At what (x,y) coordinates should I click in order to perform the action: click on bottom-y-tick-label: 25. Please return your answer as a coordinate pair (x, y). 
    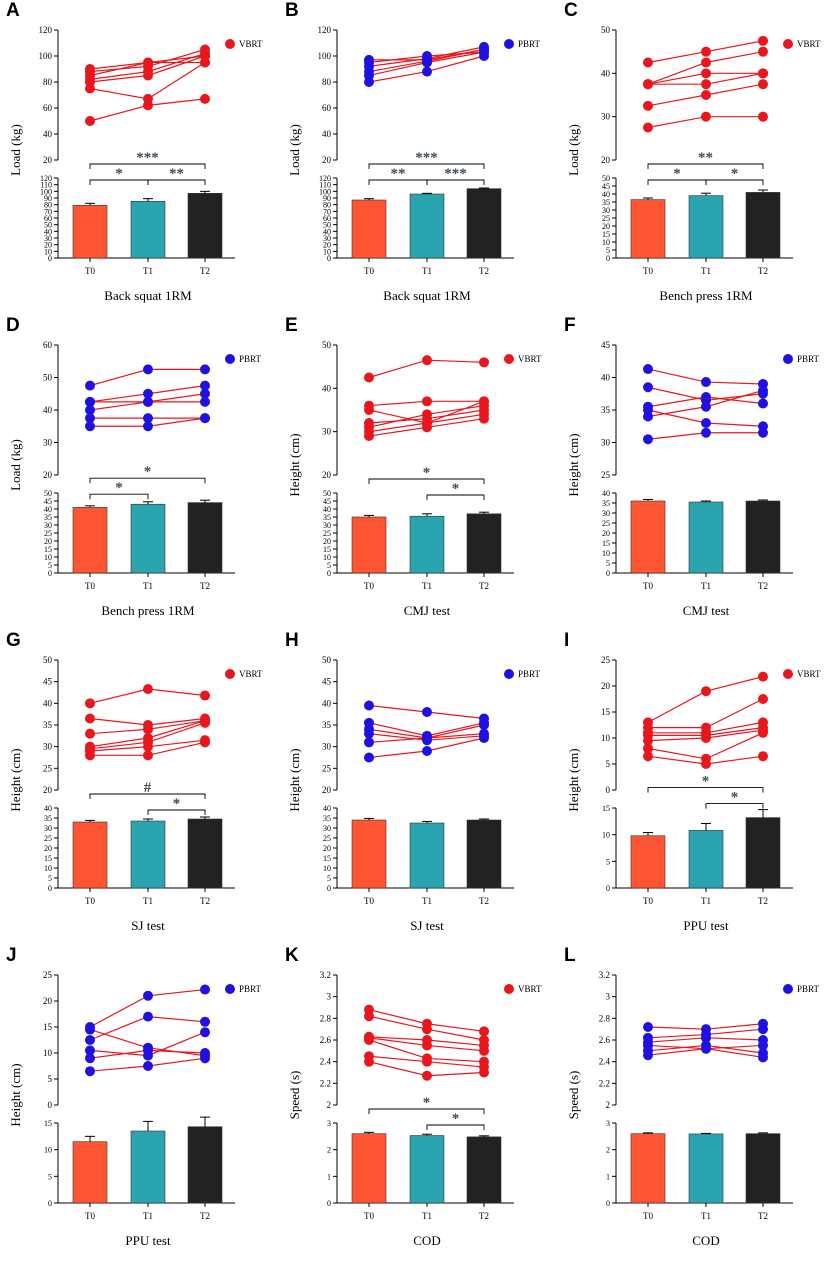
    Looking at the image, I should click on (48, 533).